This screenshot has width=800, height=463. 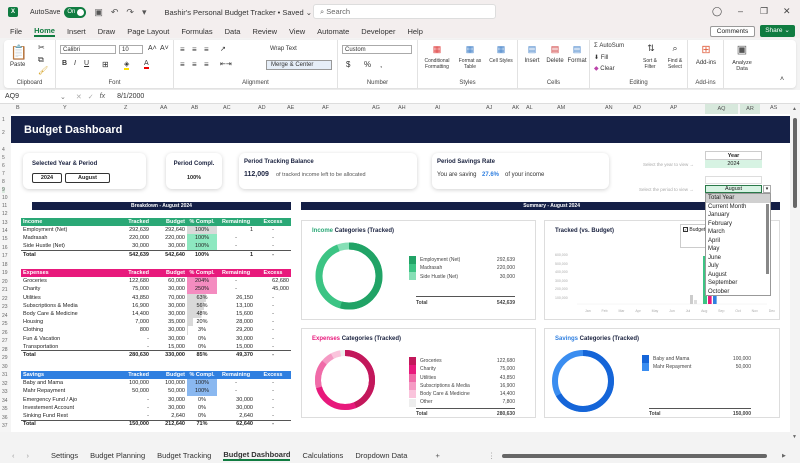 I want to click on underline-button: U, so click(x=87, y=63).